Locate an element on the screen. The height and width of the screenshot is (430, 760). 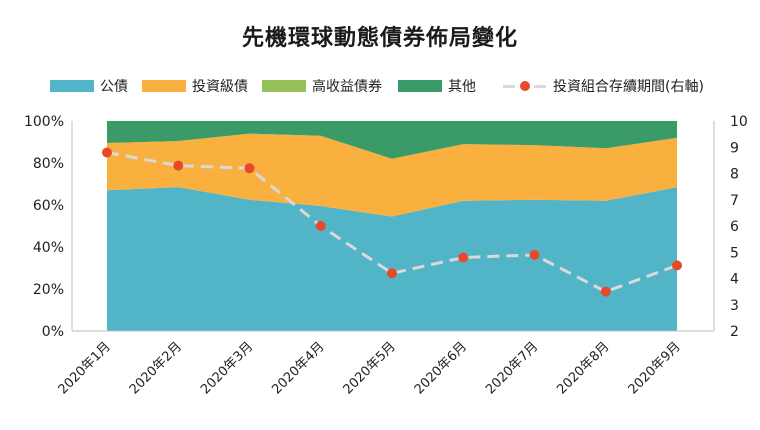
legend-line-marker-icon is located at coordinates (525, 86).